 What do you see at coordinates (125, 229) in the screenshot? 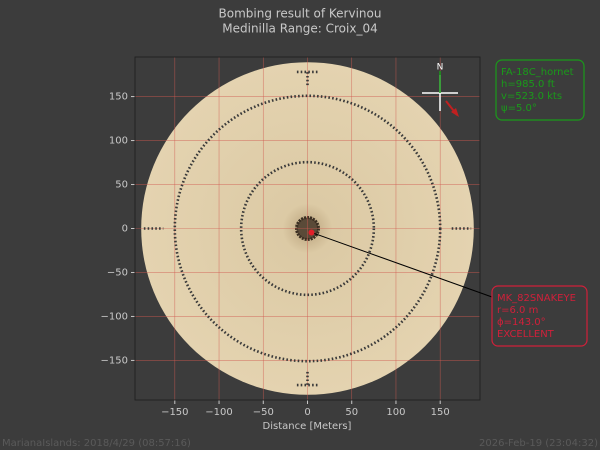
I see `y-tick-label: 0` at bounding box center [125, 229].